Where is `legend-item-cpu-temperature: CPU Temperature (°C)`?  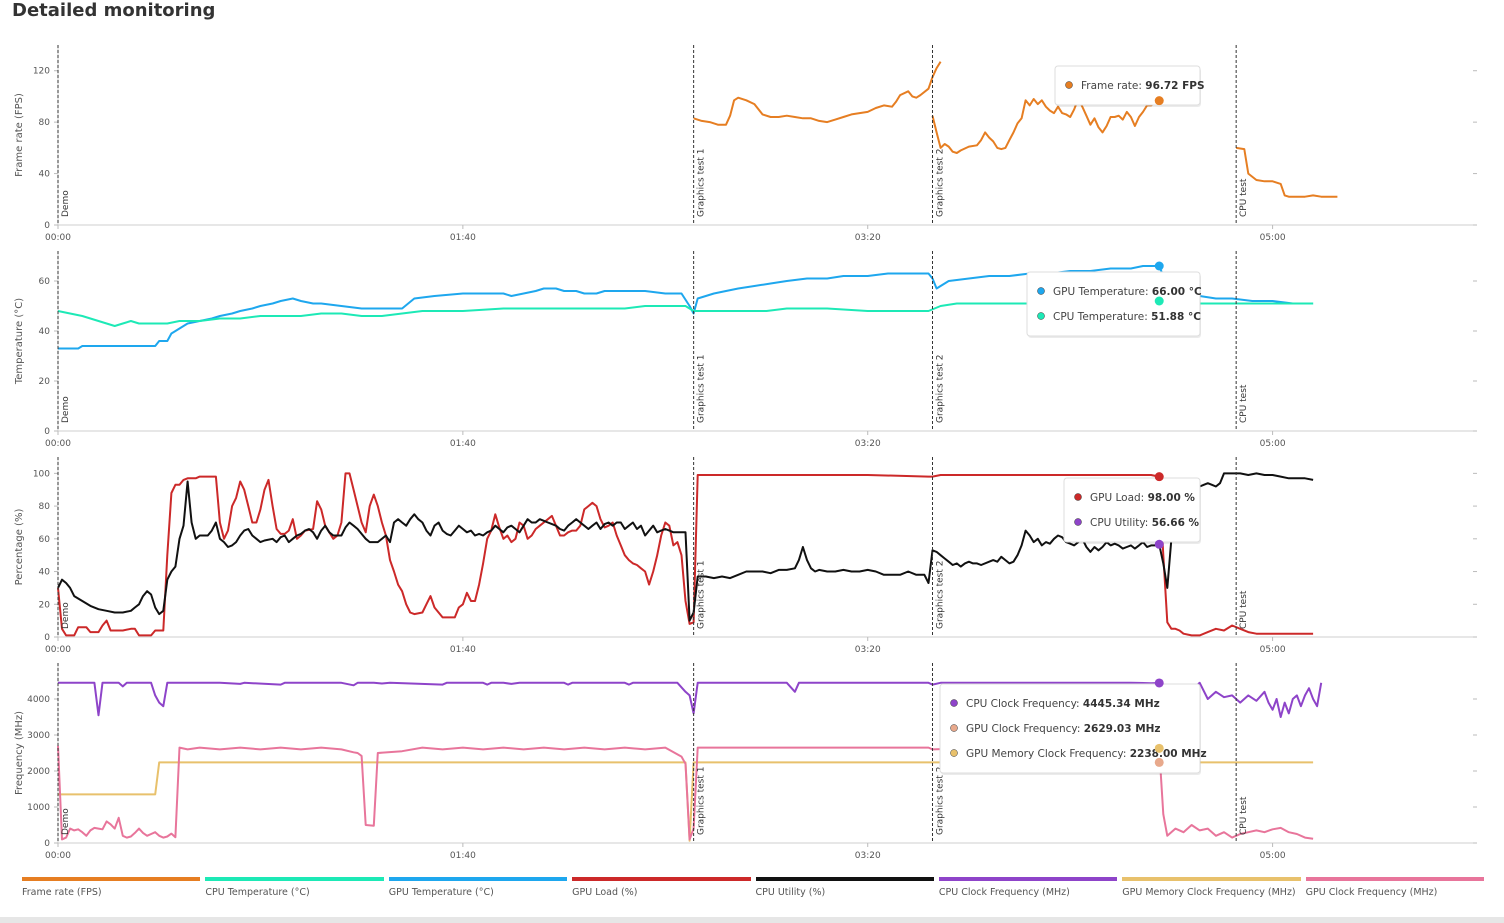
legend-item-cpu-temperature: CPU Temperature (°C) is located at coordinates (294, 890).